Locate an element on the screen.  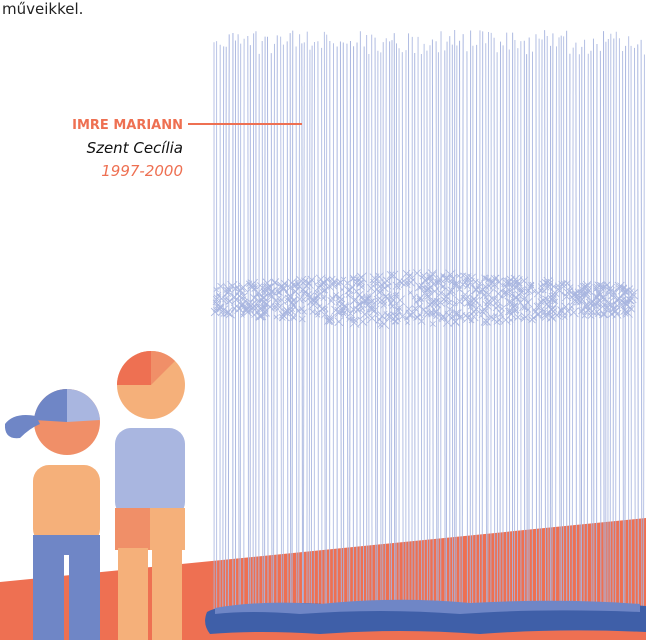
hair is located at coordinates (163, 368).